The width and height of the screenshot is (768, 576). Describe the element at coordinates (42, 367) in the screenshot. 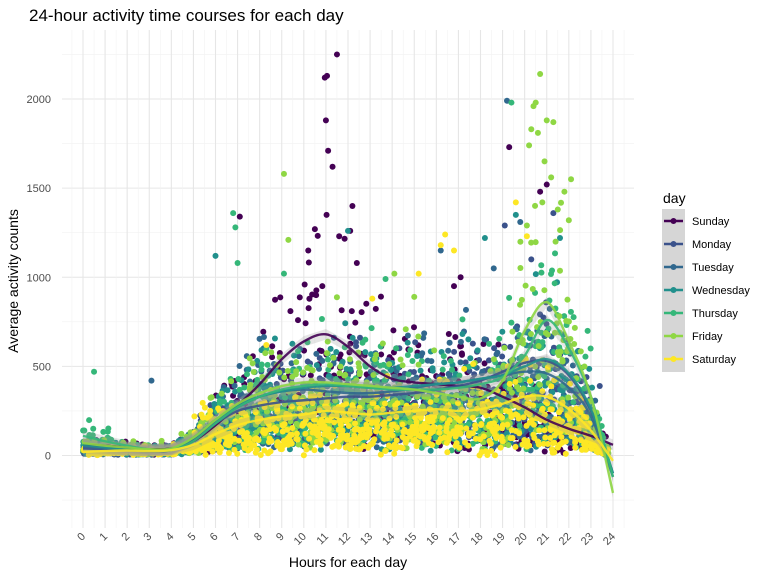

I see `y-tick-label: 500` at that location.